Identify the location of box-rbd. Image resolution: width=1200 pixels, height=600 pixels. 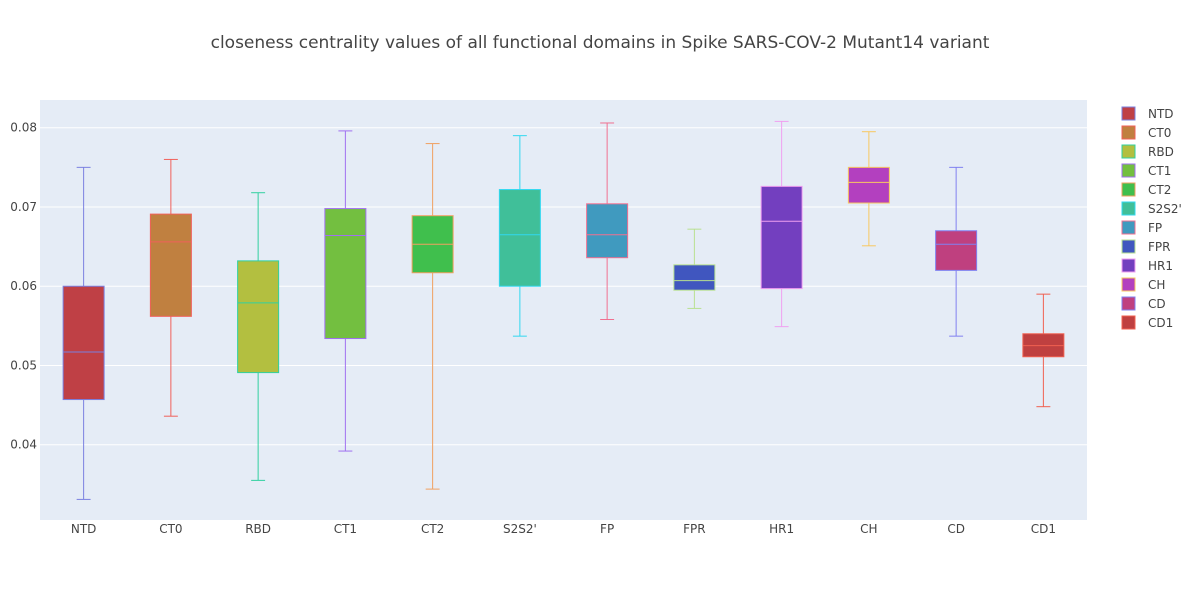
(258, 336).